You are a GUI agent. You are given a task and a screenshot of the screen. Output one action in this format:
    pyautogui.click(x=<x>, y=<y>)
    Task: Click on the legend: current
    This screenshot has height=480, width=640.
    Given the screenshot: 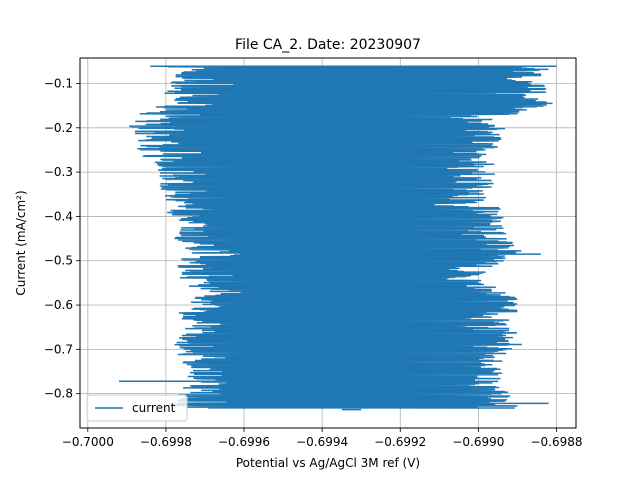 What is the action you would take?
    pyautogui.click(x=137, y=408)
    